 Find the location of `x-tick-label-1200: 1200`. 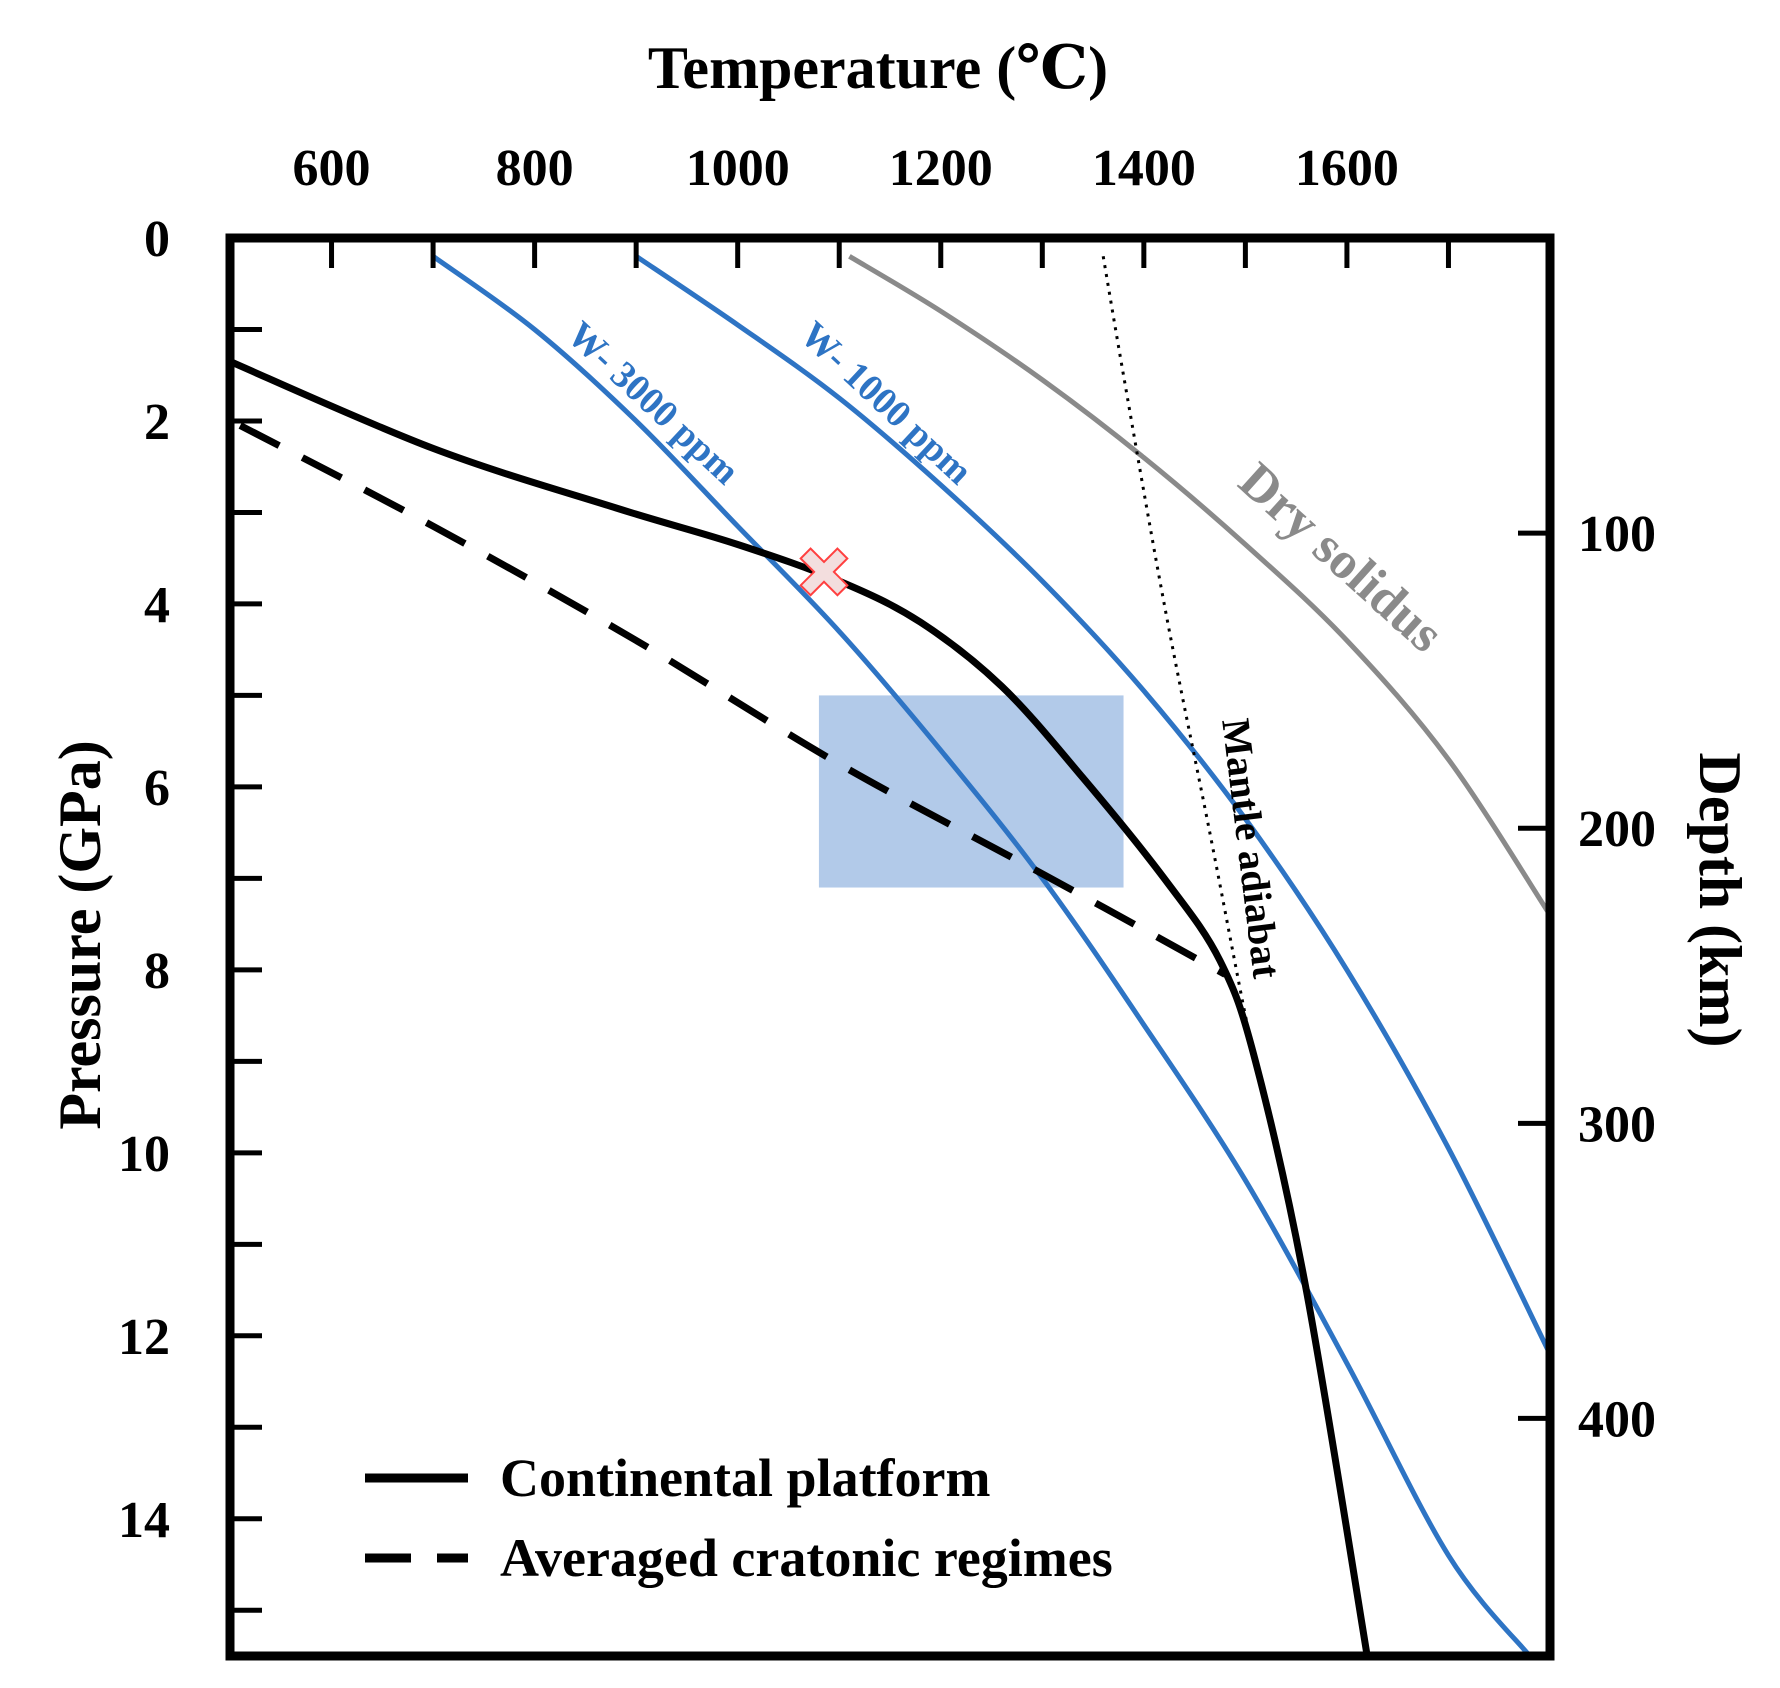

x-tick-label-1200: 1200 is located at coordinates (941, 168).